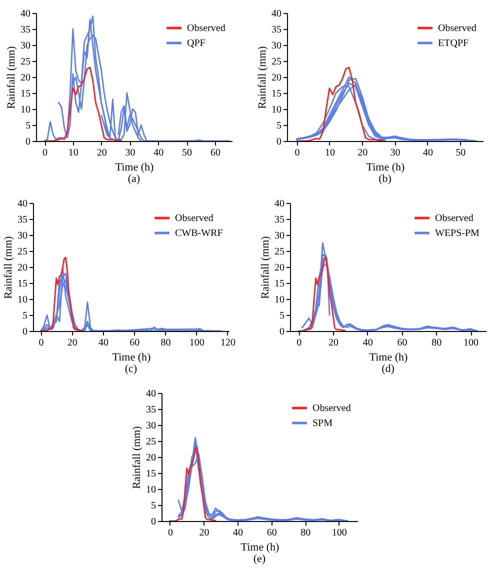 The image size is (500, 569). Describe the element at coordinates (259, 559) in the screenshot. I see `text: (e)` at that location.